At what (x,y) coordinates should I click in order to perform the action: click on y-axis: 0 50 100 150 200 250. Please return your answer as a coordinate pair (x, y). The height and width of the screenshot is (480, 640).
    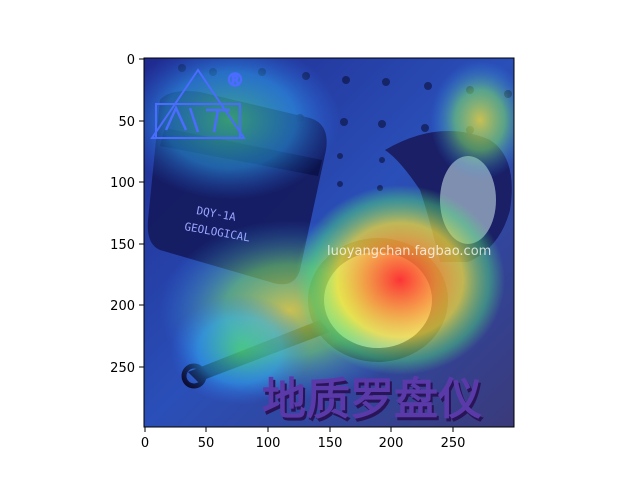
    Looking at the image, I should click on (127, 214).